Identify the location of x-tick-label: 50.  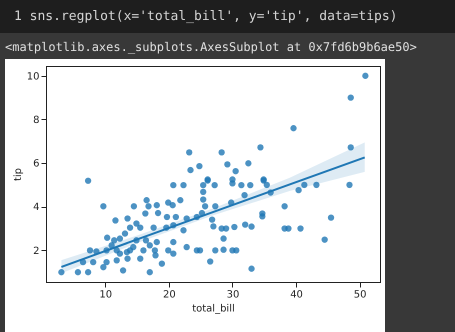
(360, 295).